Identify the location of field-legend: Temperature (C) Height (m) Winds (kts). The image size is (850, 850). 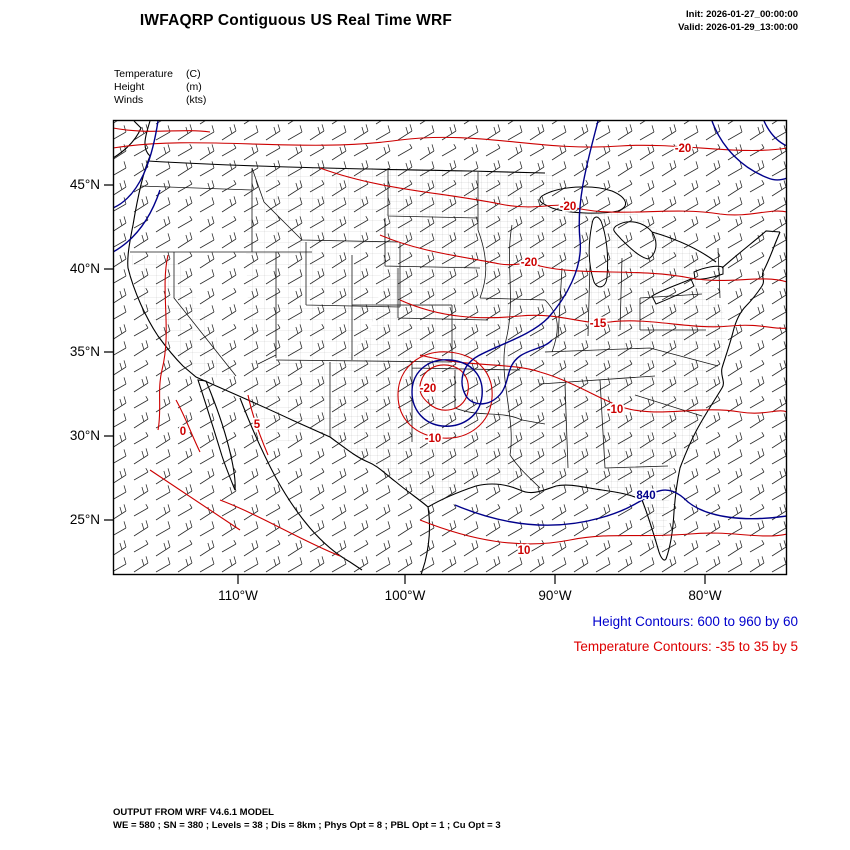
(160, 87).